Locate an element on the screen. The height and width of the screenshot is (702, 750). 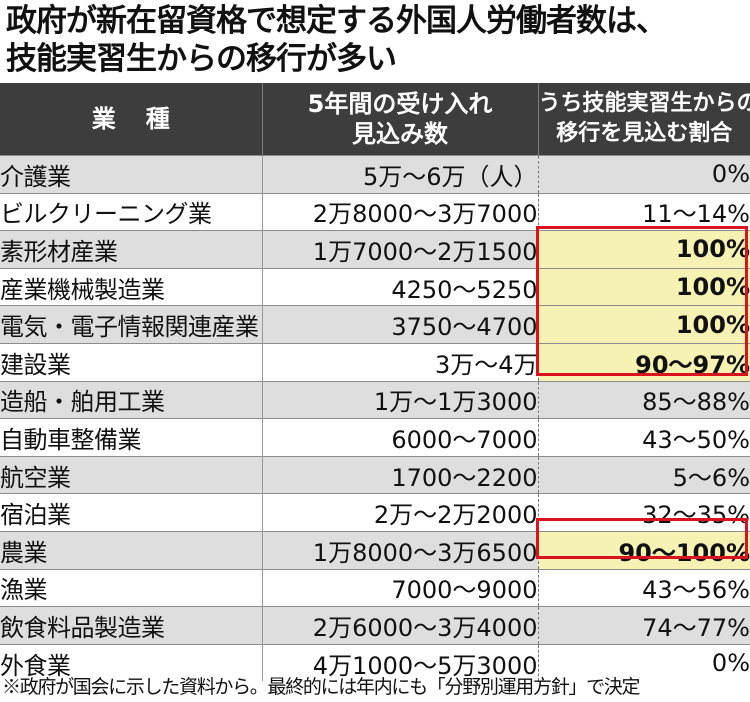
table-row: 航空業 1700～2200 5～6% is located at coordinates (375, 474).